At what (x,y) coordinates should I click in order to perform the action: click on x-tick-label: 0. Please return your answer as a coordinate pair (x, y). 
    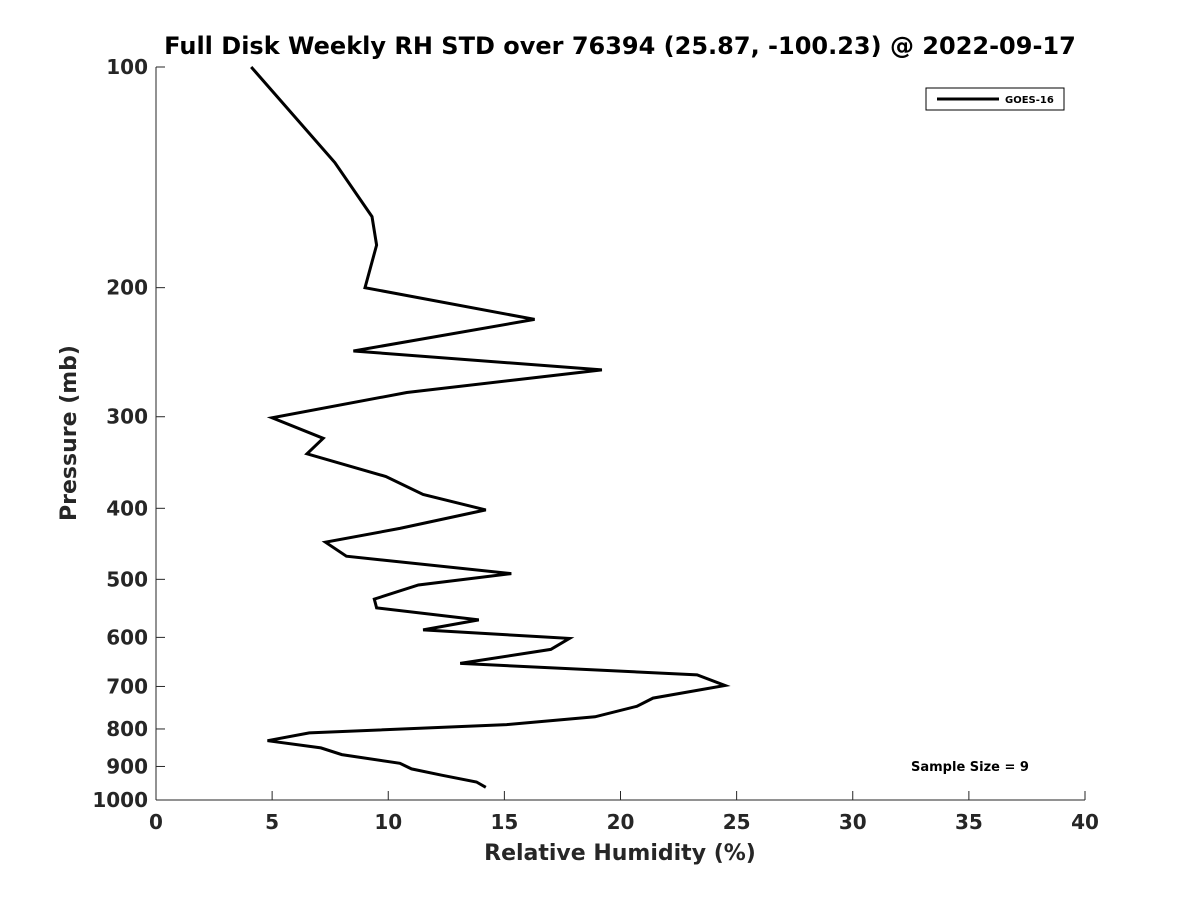
    Looking at the image, I should click on (156, 822).